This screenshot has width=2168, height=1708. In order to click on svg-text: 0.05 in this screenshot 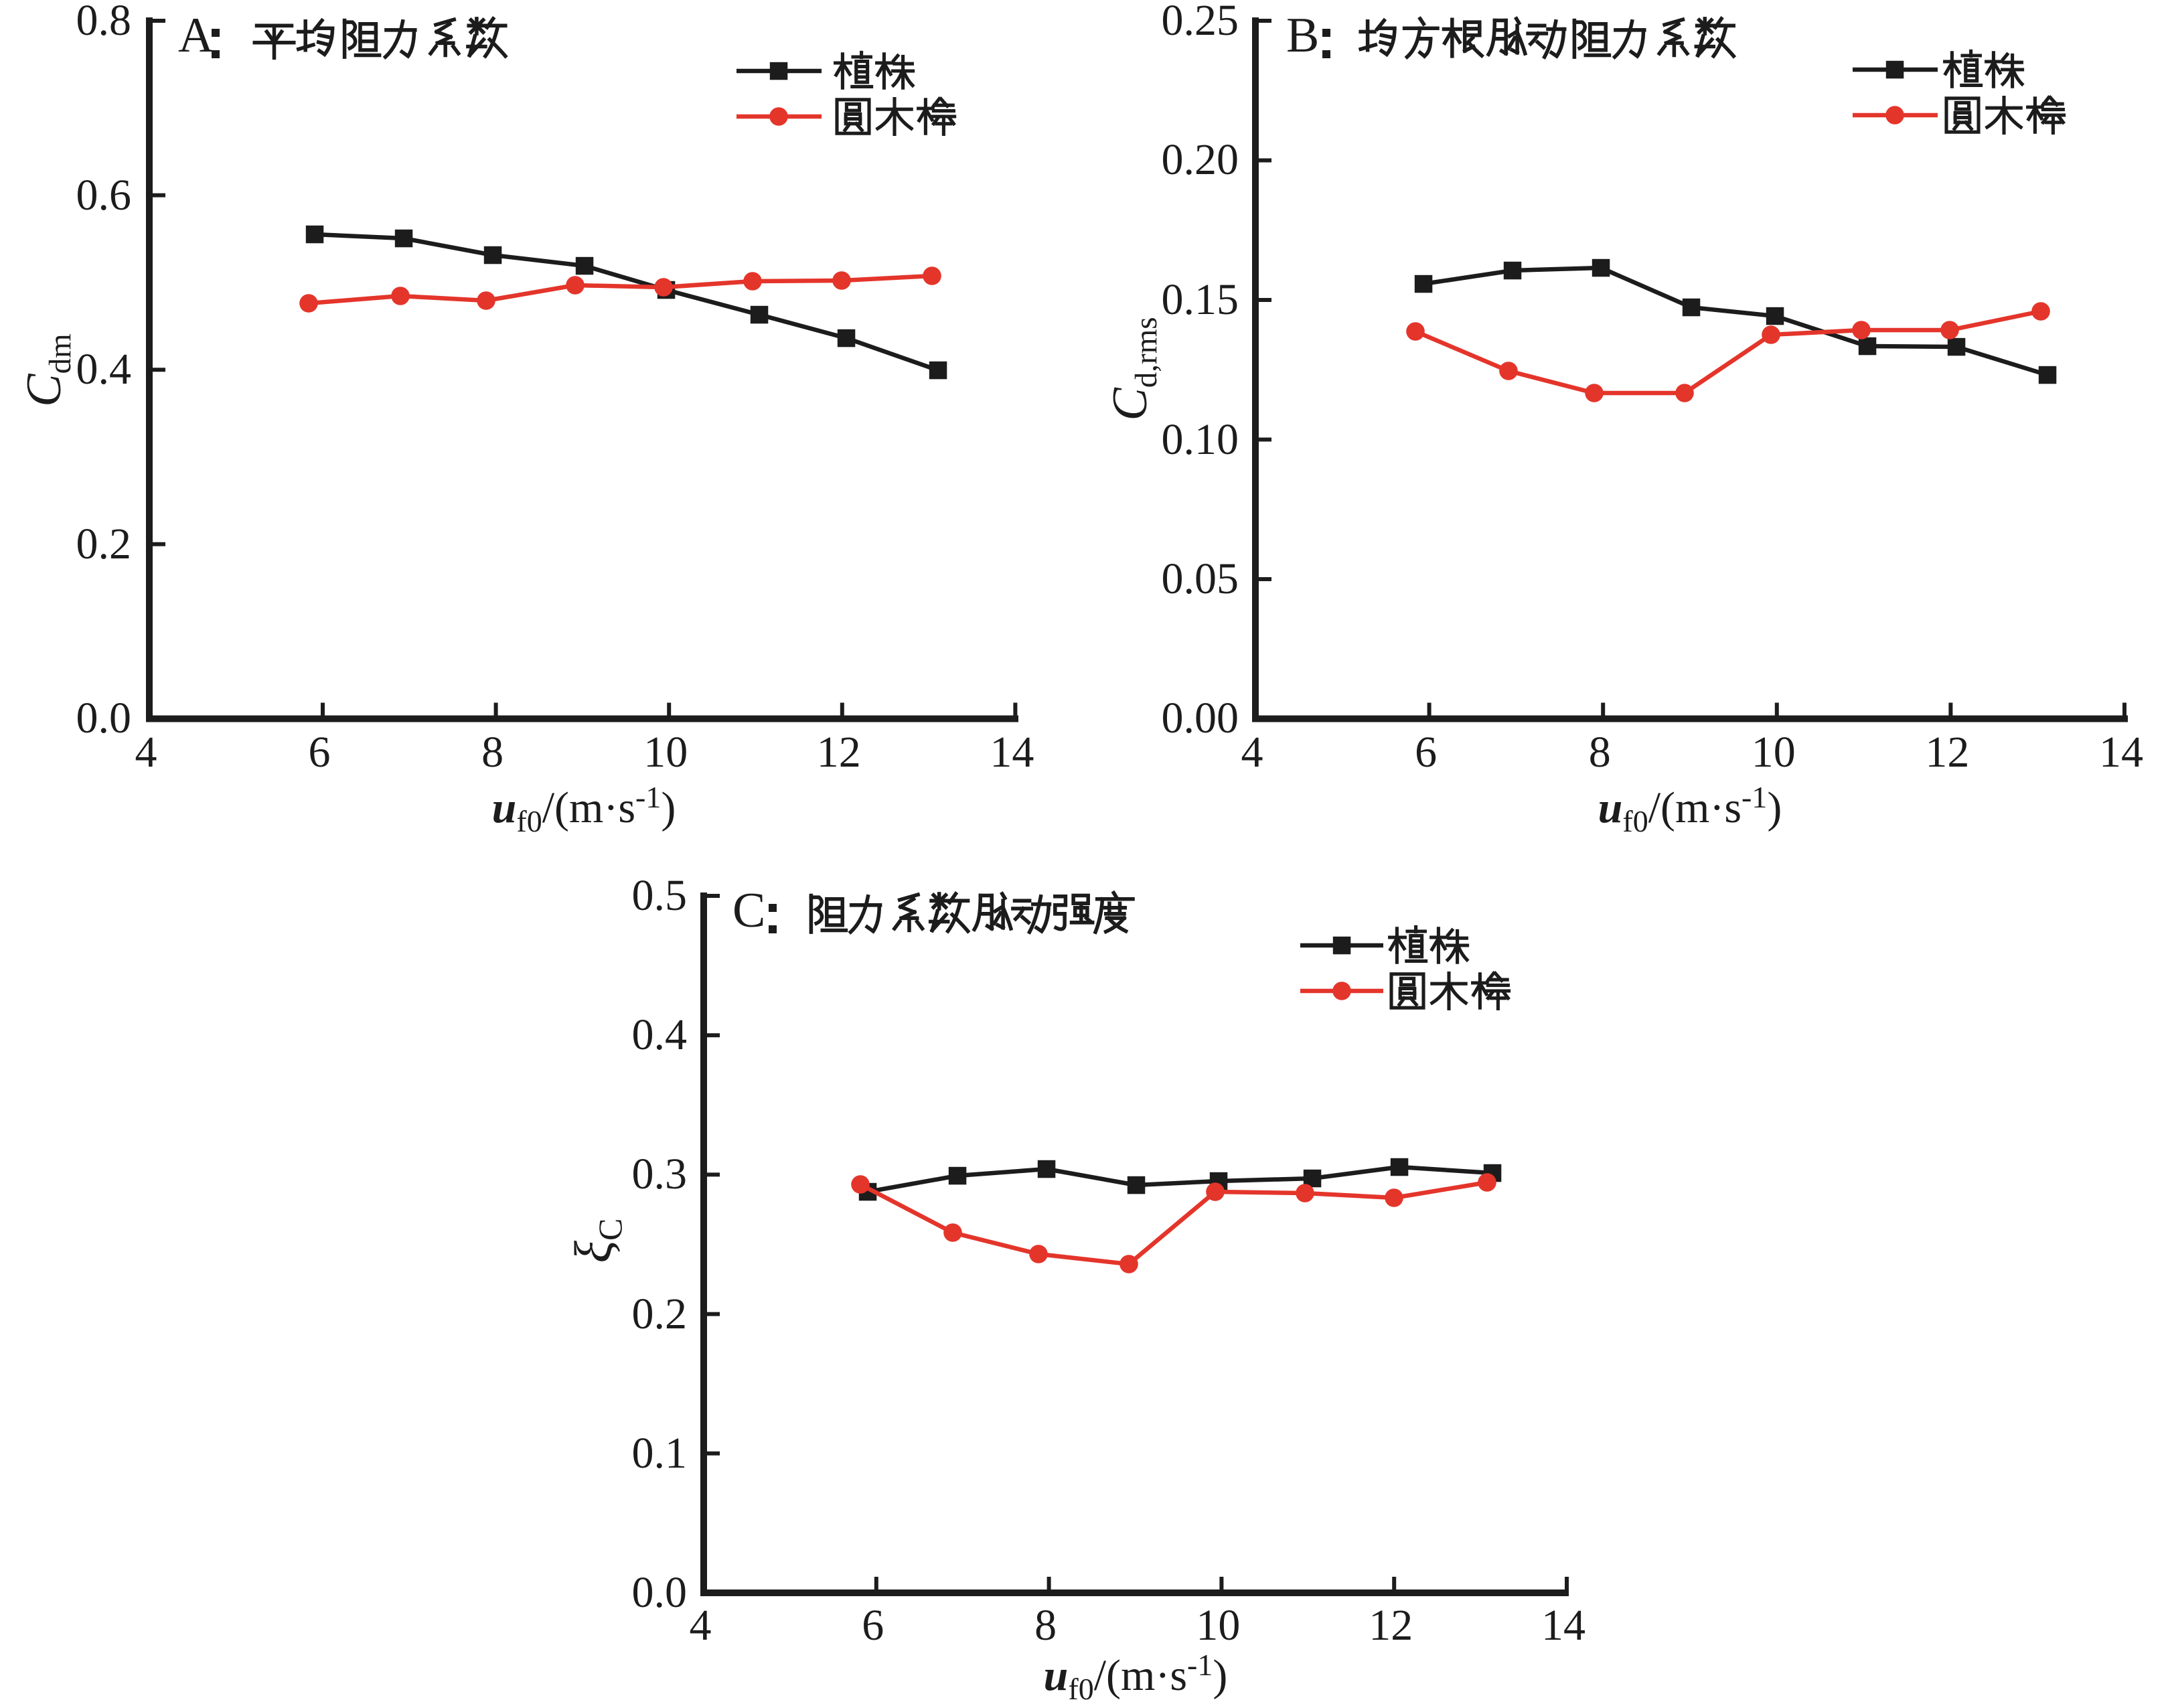, I will do `click(1200, 578)`.